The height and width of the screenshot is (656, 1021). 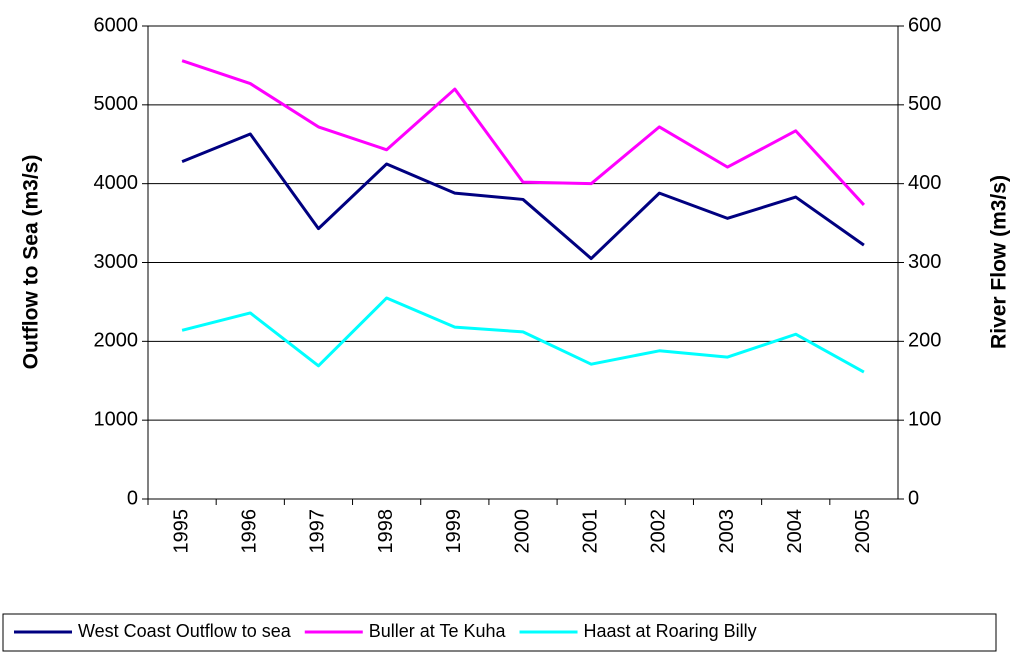 I want to click on y2-tick-label: 600, so click(x=924, y=25).